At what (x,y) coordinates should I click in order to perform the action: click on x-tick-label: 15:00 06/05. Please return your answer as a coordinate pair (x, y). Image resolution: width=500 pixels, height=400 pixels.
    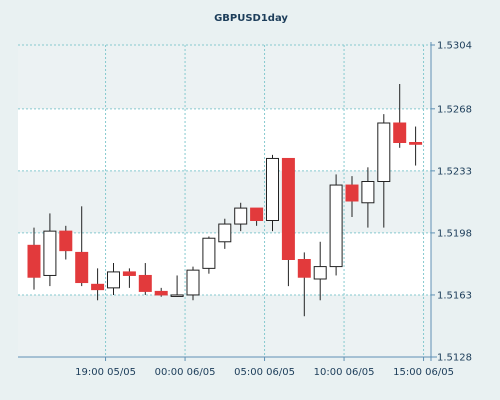
    Looking at the image, I should click on (423, 372).